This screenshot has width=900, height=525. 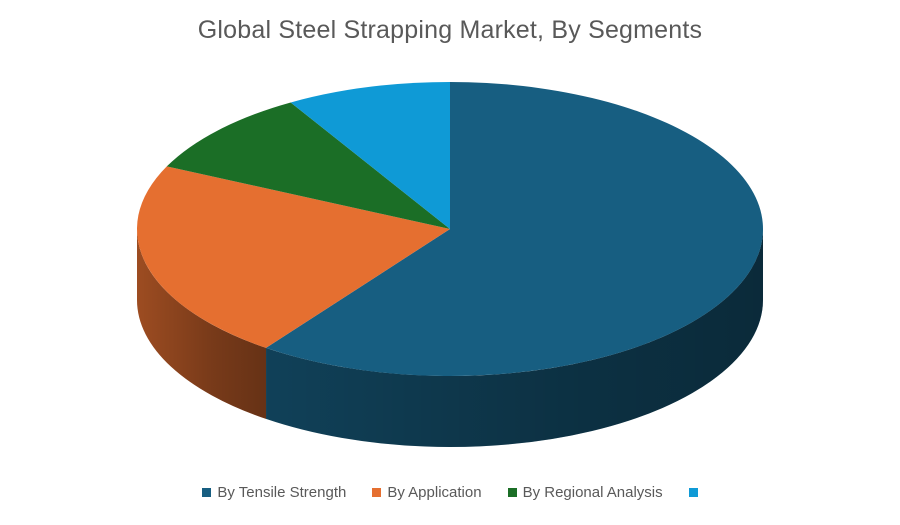 What do you see at coordinates (370, 155) in the screenshot?
I see `pie-slice-unnamed` at bounding box center [370, 155].